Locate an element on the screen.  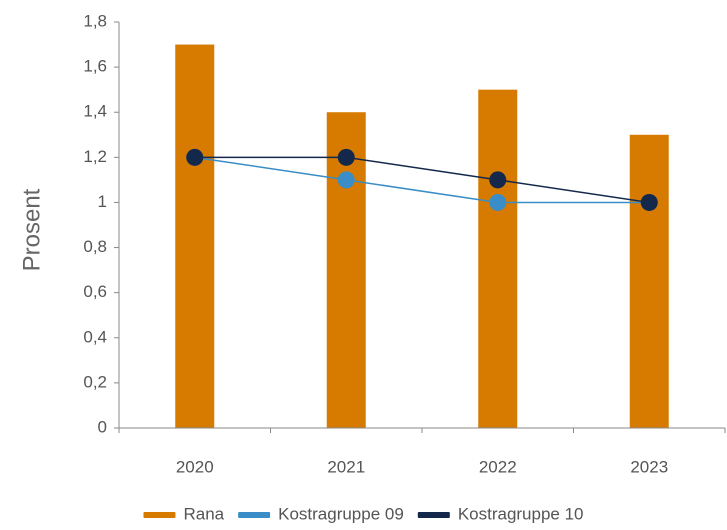
y-tick-label: 0 is located at coordinates (102, 426).